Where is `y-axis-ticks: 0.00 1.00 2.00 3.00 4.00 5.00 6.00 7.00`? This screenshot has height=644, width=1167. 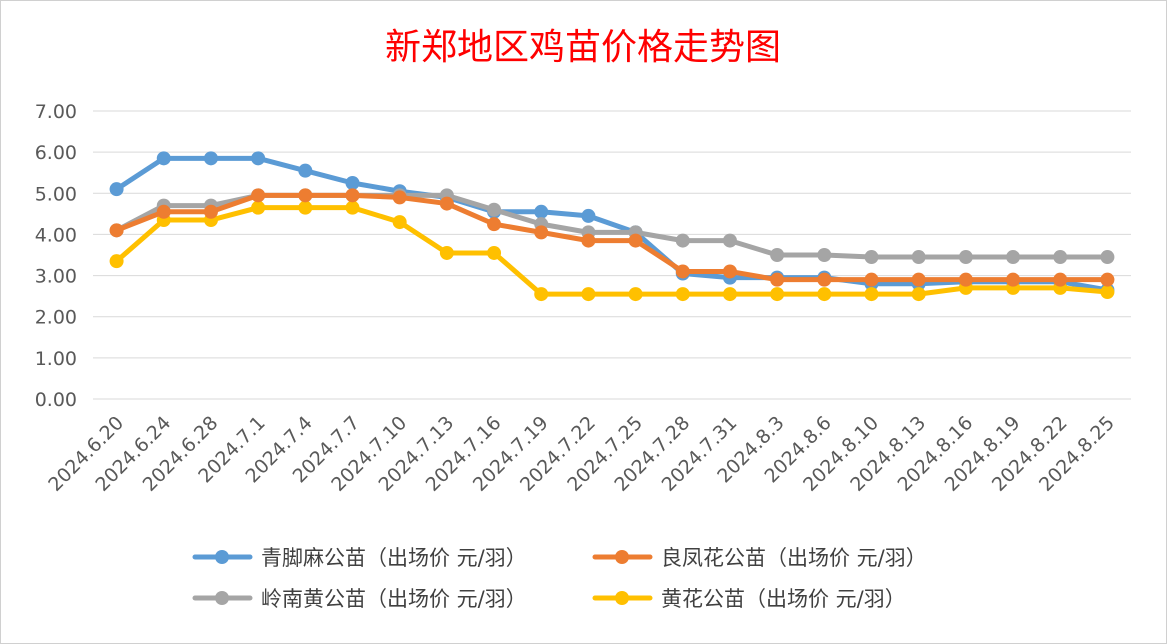
y-axis-ticks: 0.00 1.00 2.00 3.00 4.00 5.00 6.00 7.00 is located at coordinates (56, 256).